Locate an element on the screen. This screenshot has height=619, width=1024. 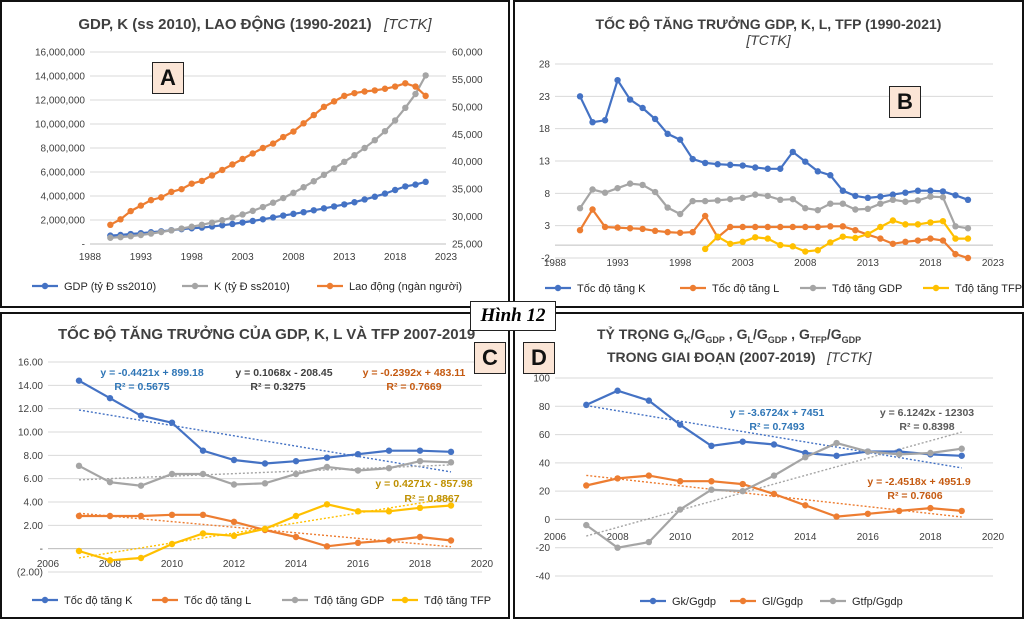
chart-d-trend-equation: y = 6.1242x - 12303 is located at coordinates (927, 413).